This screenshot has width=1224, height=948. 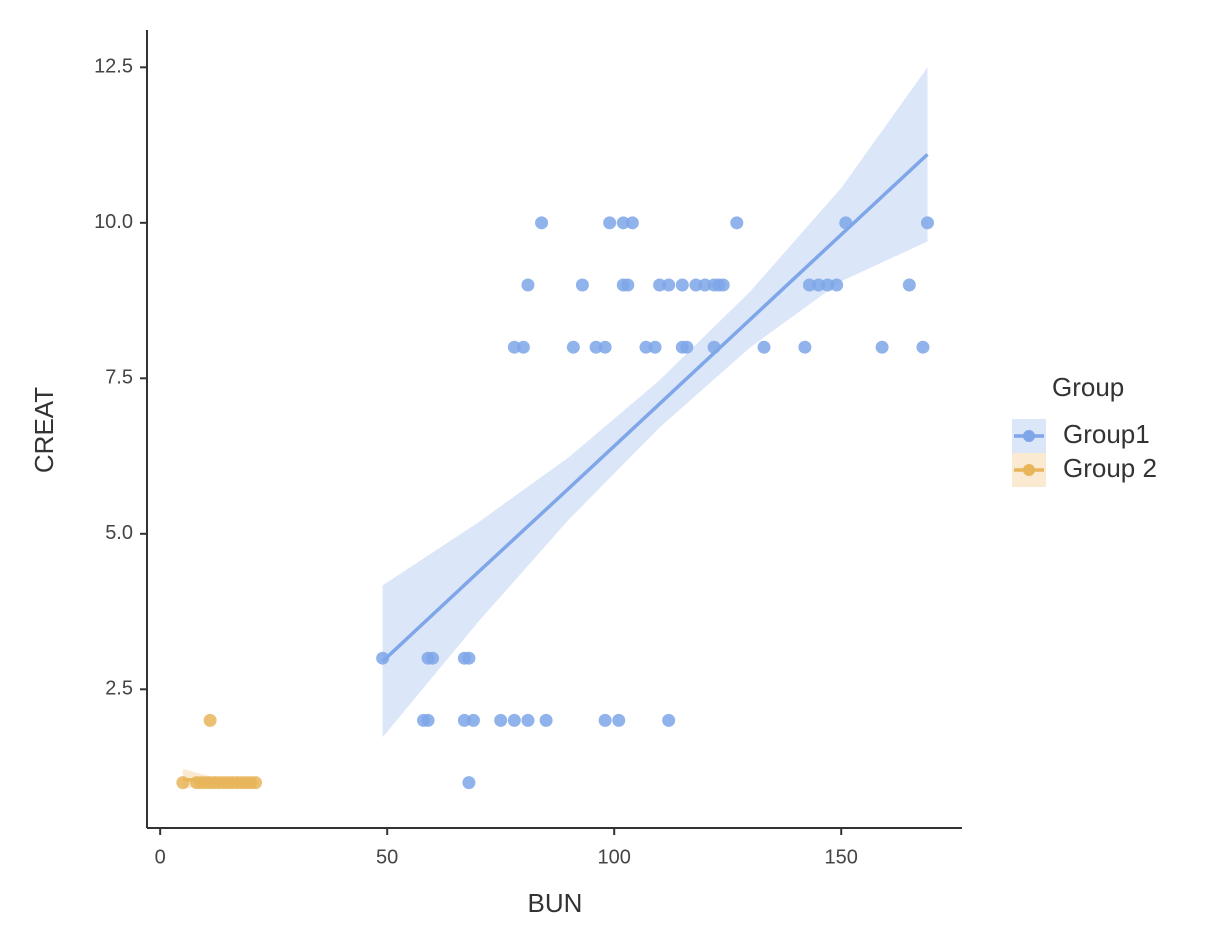 I want to click on y-axis-title: CREAT, so click(x=44, y=430).